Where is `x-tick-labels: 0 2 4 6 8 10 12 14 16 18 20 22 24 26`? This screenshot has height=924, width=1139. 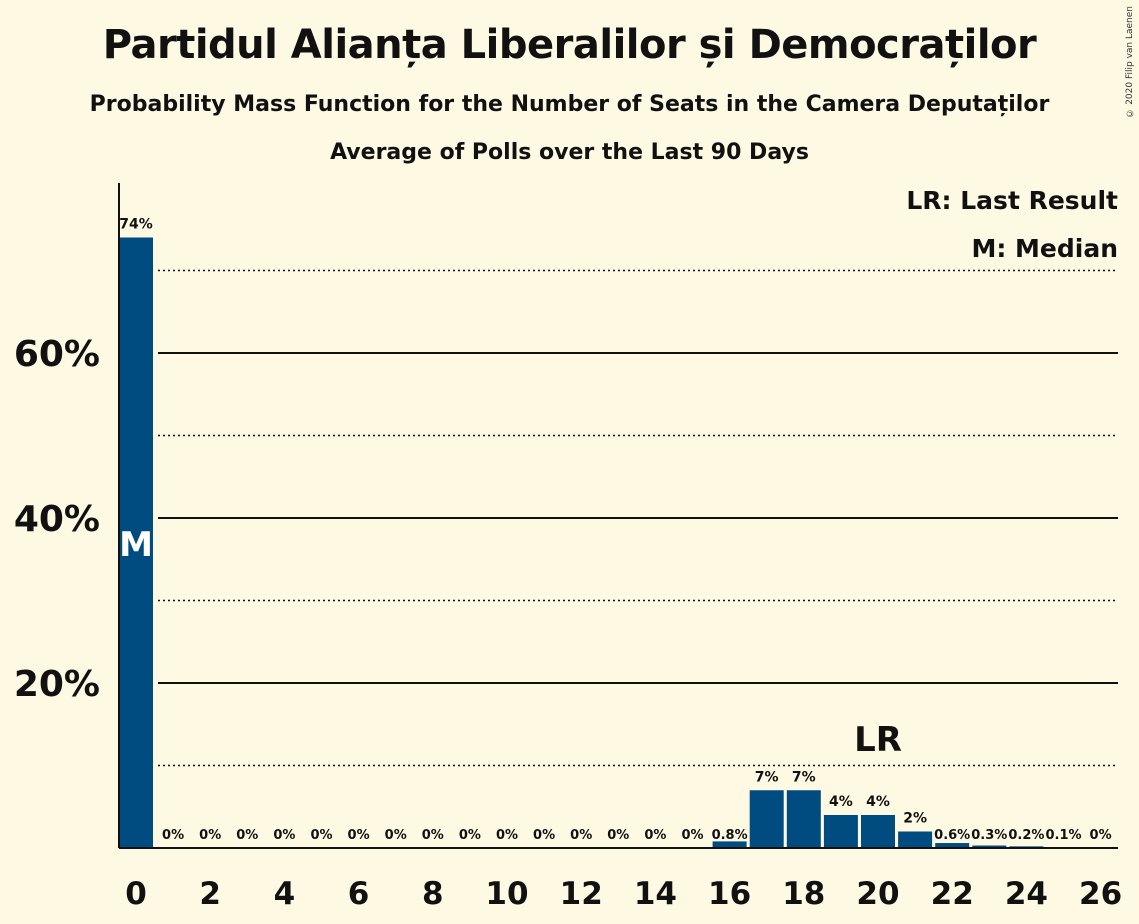 x-tick-labels: 0 2 4 6 8 10 12 14 16 18 20 22 24 26 is located at coordinates (623, 894).